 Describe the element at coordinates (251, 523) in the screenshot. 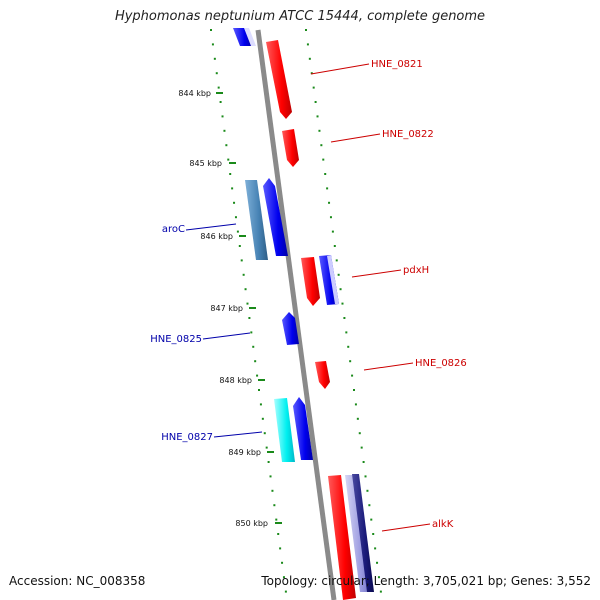

I see `ruler-label: 850 kbp` at that location.